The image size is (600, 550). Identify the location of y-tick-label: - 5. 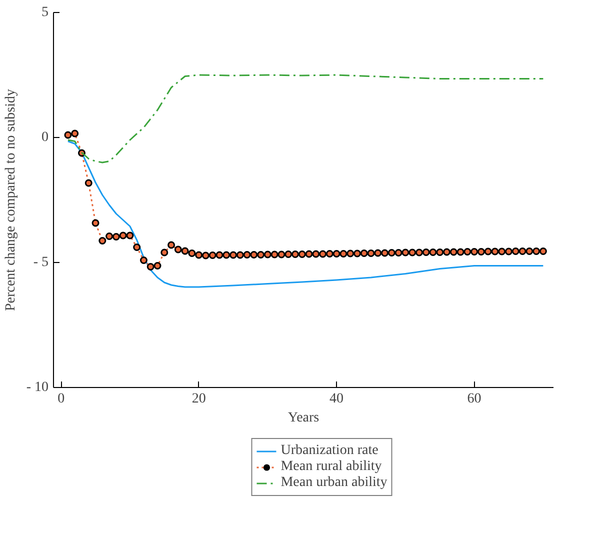
(41, 262).